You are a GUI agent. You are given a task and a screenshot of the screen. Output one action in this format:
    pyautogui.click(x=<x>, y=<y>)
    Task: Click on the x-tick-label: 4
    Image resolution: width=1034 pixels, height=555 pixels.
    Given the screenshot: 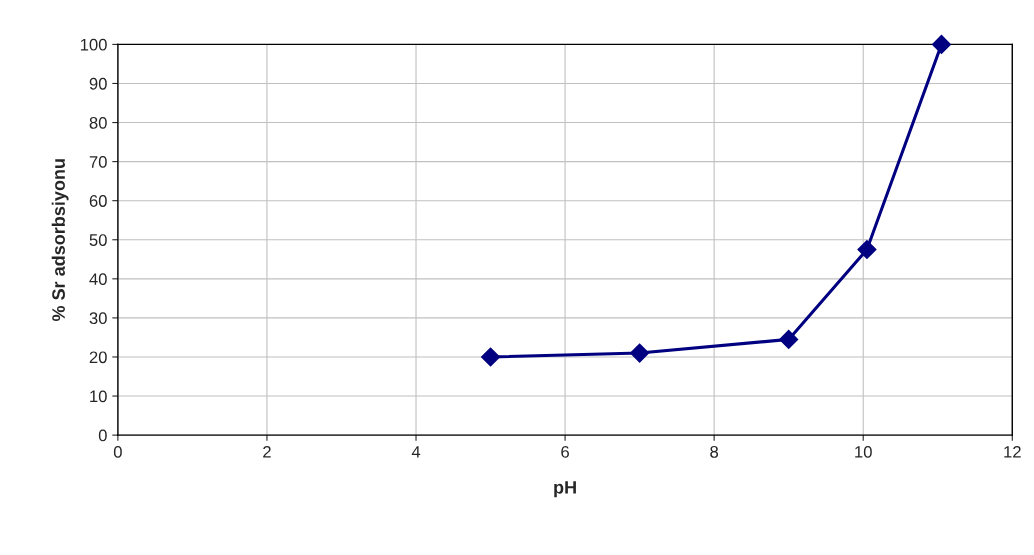 What is the action you would take?
    pyautogui.click(x=416, y=452)
    